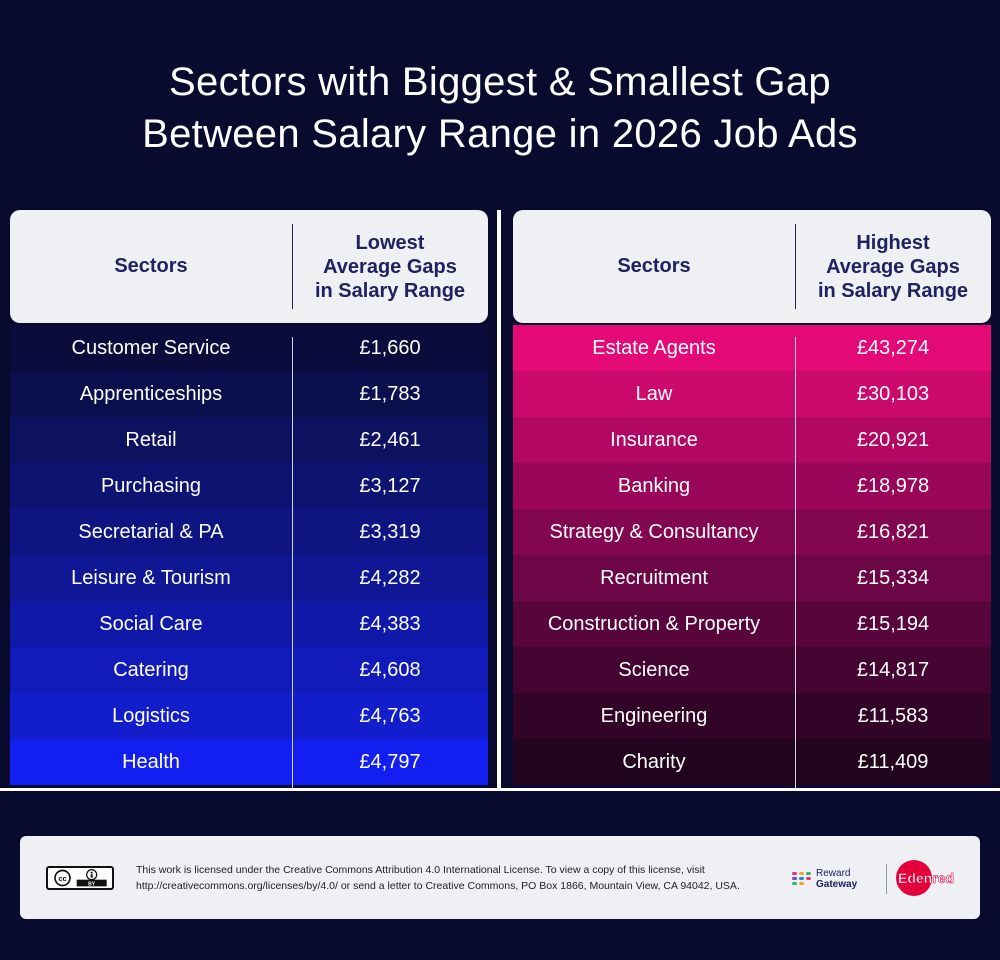  Describe the element at coordinates (249, 624) in the screenshot. I see `table-row: Social Care £4,383` at that location.